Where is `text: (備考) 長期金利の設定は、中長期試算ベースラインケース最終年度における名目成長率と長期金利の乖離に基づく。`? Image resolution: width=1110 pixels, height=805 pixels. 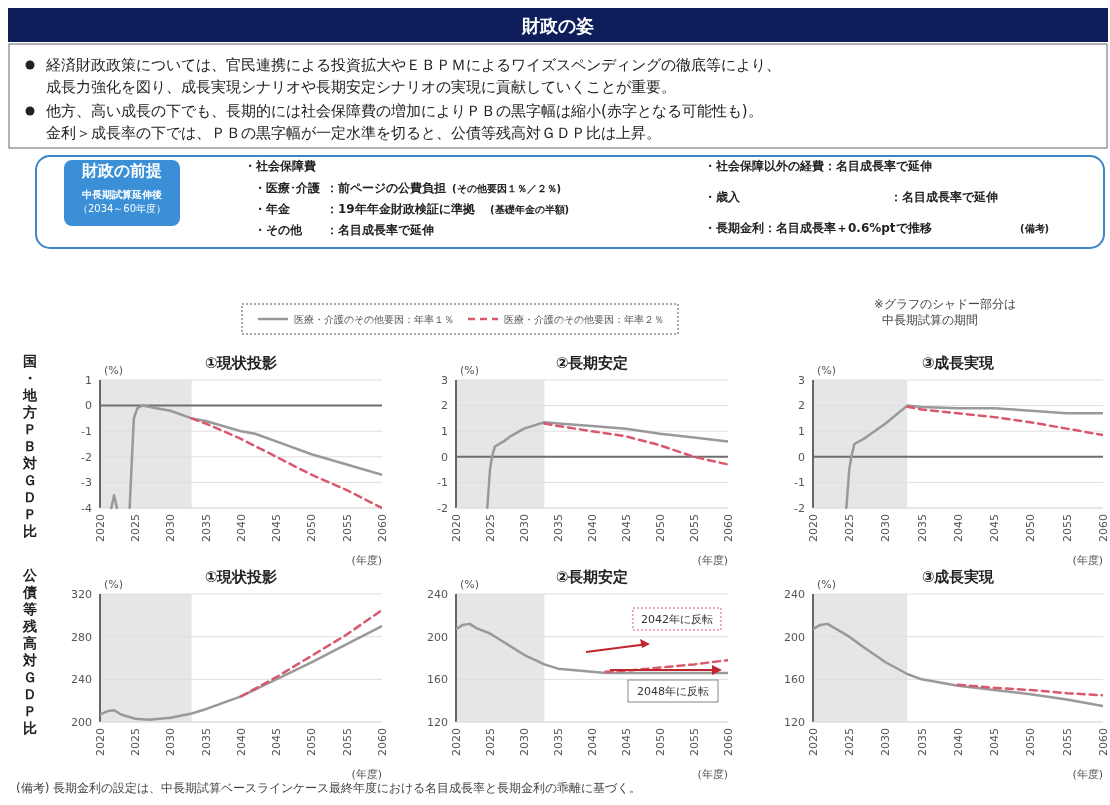
text: (備考) 長期金利の設定は、中長期試算ベースラインケース最終年度における名目成長率と長期金利の乖離に基づく。 is located at coordinates (329, 788).